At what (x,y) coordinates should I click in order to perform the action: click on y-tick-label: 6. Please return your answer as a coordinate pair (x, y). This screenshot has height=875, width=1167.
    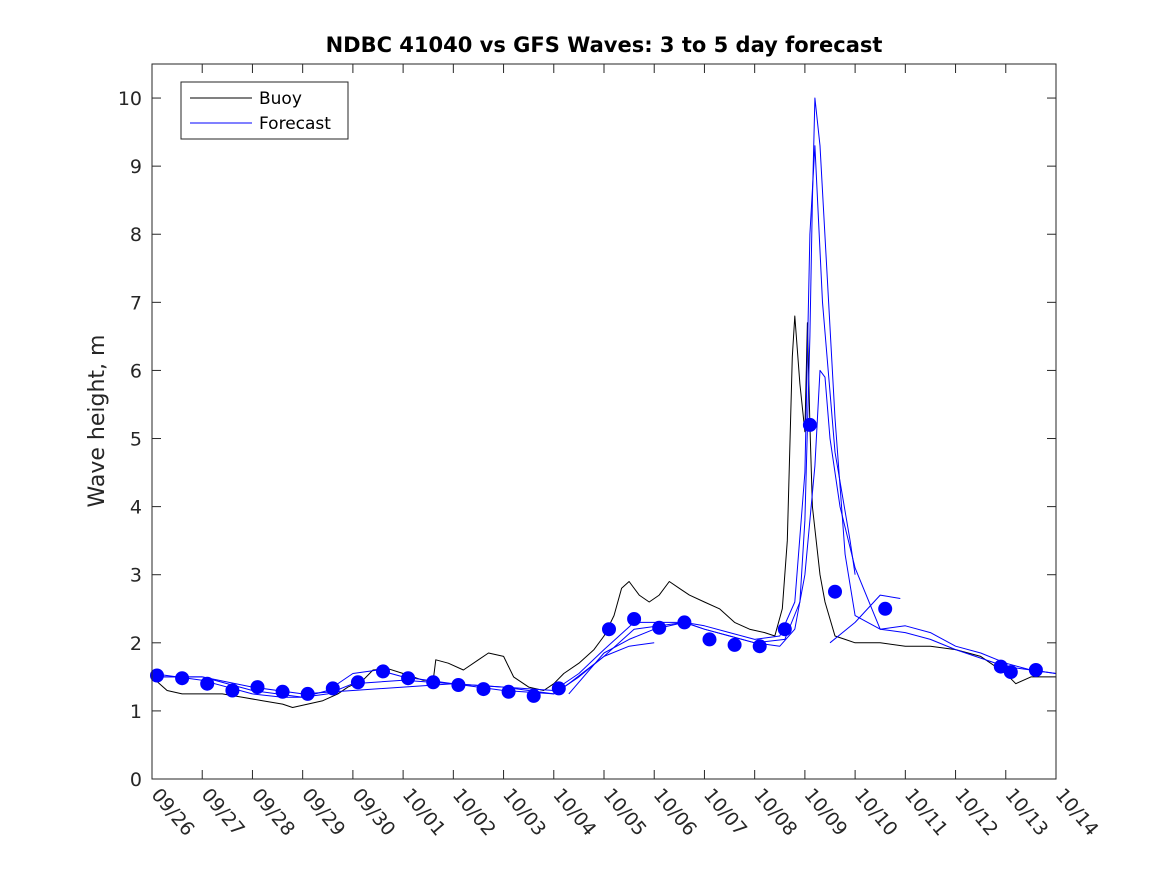
    Looking at the image, I should click on (136, 371).